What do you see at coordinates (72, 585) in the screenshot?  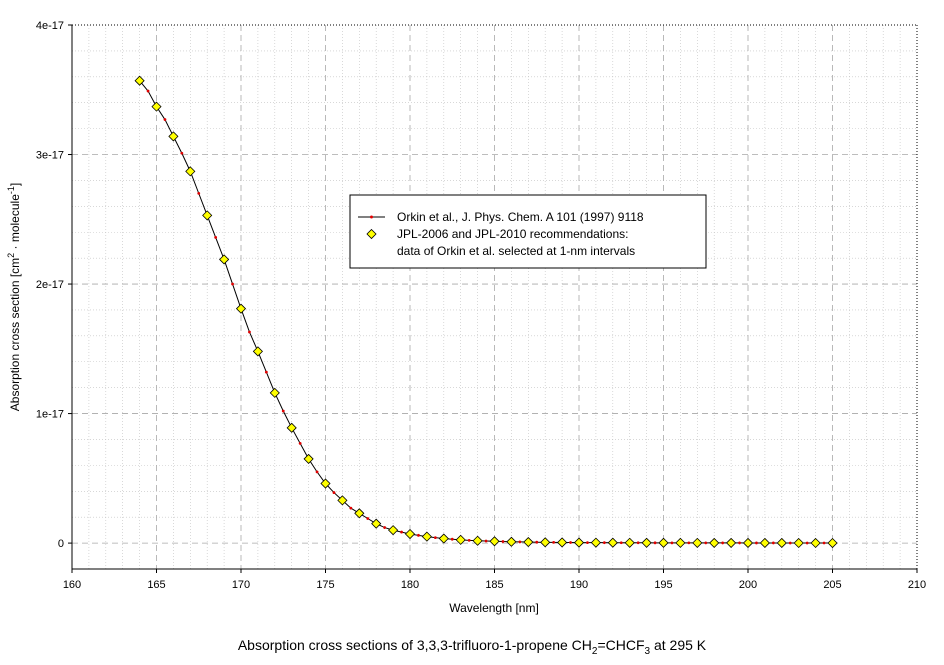 I see `x-tick-label: 160` at bounding box center [72, 585].